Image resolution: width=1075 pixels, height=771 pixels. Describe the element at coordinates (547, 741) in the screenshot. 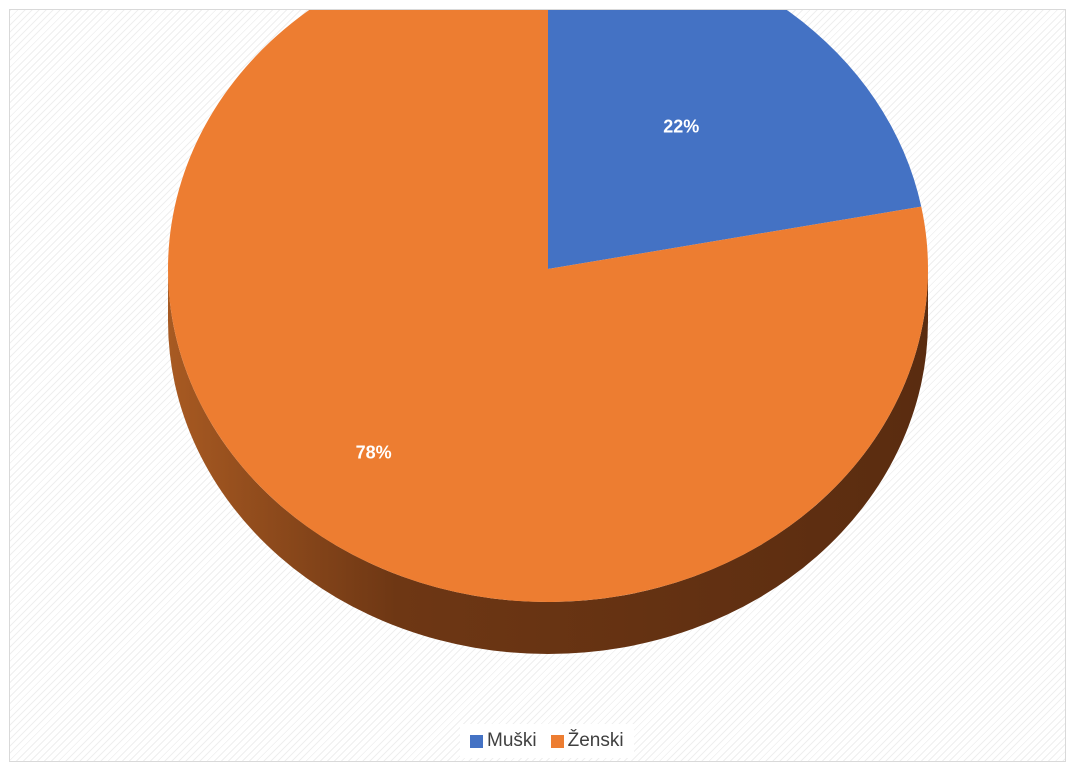

I see `legend: Muški Ženski` at that location.